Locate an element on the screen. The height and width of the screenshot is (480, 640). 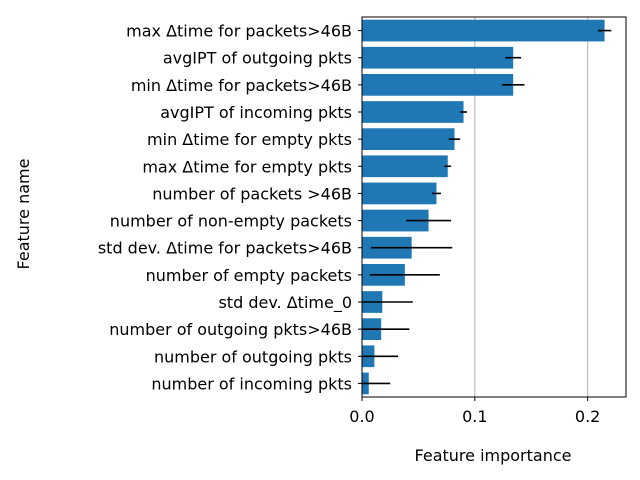
y-tick-label-7: number of non-empty packets is located at coordinates (231, 221).